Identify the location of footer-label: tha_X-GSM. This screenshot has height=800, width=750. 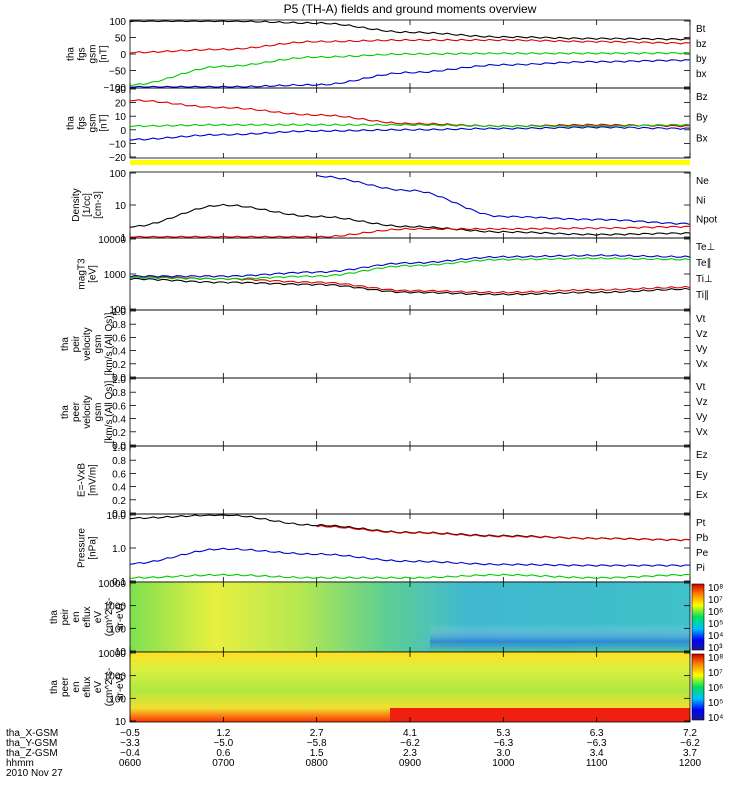
(32, 733).